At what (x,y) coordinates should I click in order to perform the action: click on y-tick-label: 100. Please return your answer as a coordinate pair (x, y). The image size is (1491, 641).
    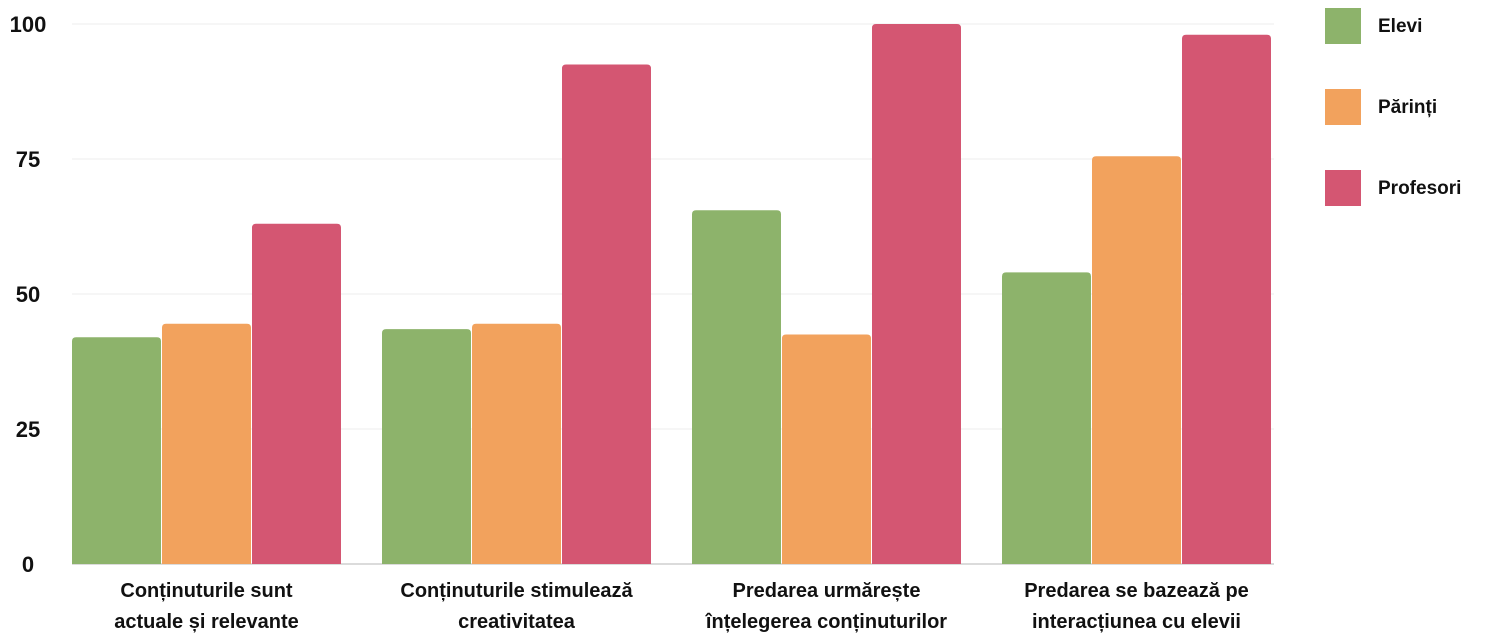
    Looking at the image, I should click on (28, 24).